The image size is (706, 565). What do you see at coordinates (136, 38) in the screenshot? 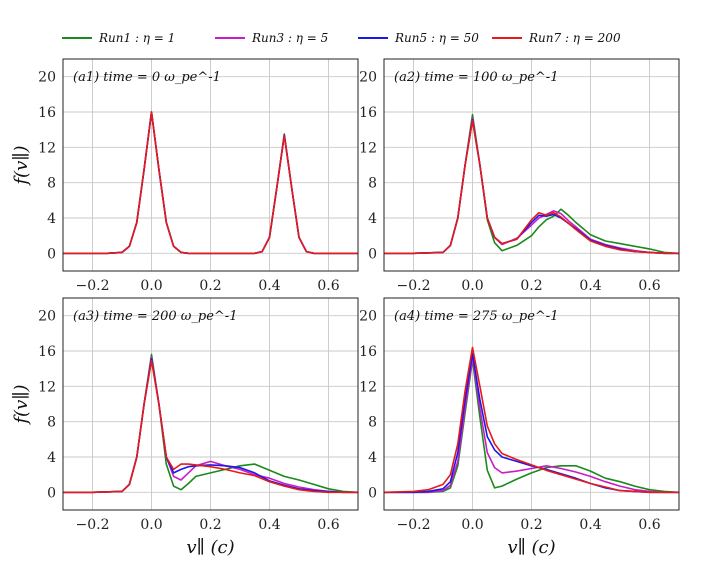
I see `legend-label: Run1 : η = 1` at bounding box center [136, 38].